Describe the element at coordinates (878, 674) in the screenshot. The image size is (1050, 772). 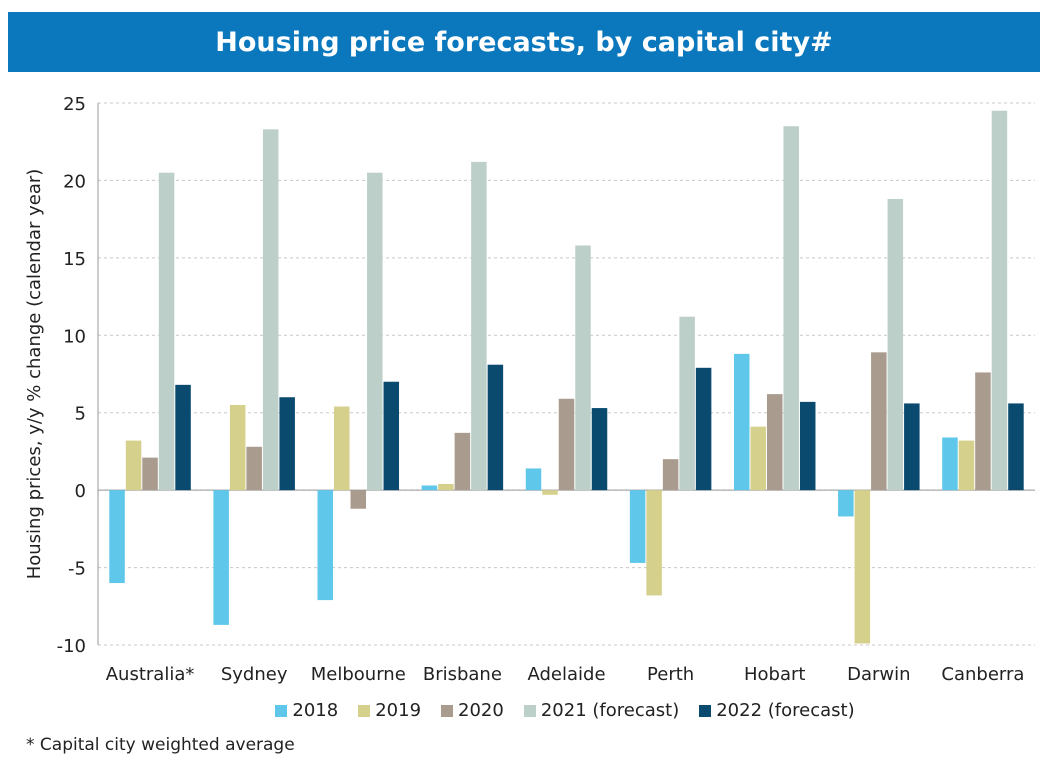
I see `x-tick-label: Darwin` at that location.